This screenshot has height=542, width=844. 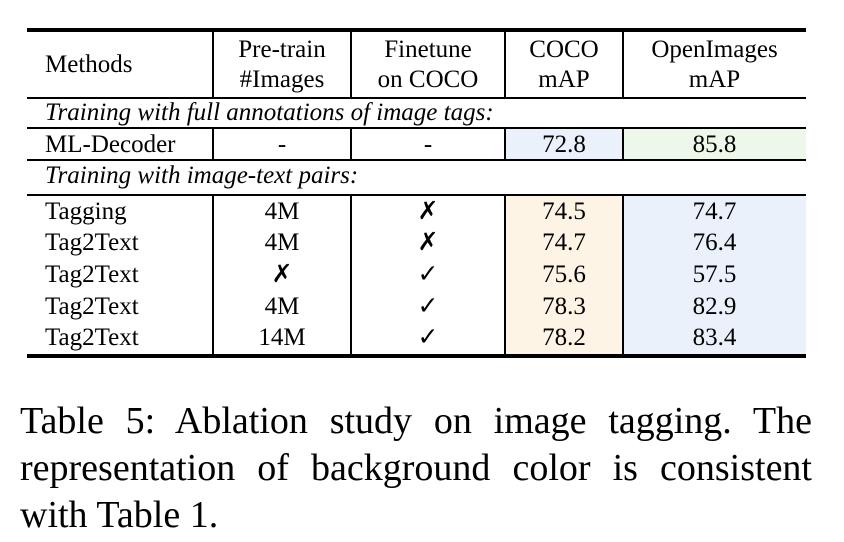 I want to click on header-openimages: OpenImages mAP, so click(x=714, y=65).